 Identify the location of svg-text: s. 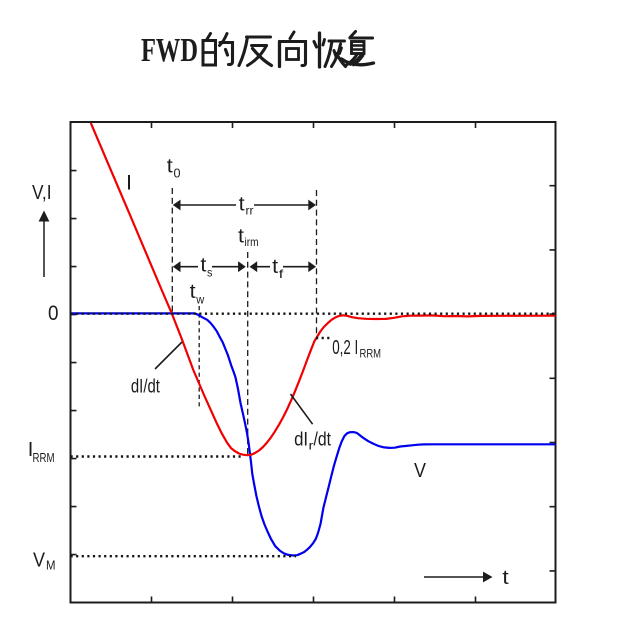
(210, 273).